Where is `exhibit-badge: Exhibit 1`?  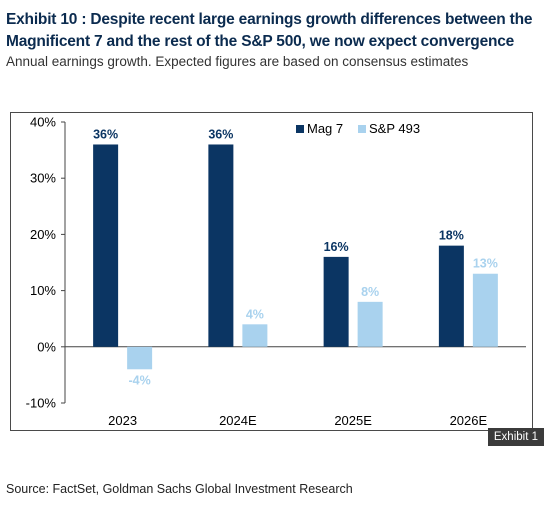
exhibit-badge: Exhibit 1 is located at coordinates (515, 437).